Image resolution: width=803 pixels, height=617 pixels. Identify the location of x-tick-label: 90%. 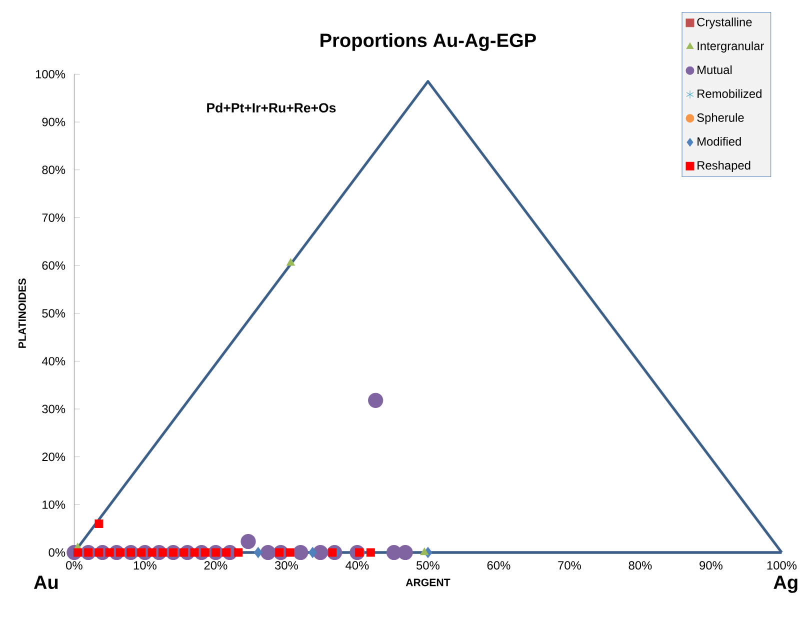
(711, 565).